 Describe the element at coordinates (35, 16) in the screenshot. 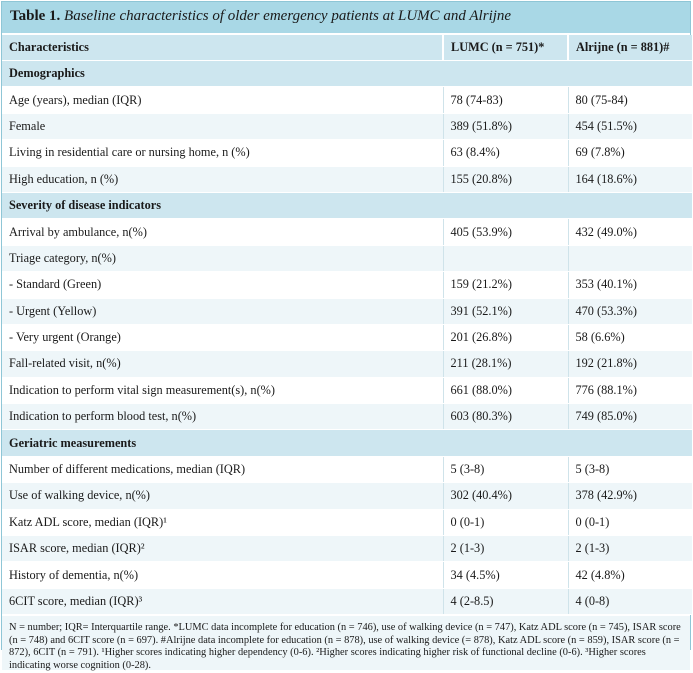

I see `table-label: Table 1.` at that location.